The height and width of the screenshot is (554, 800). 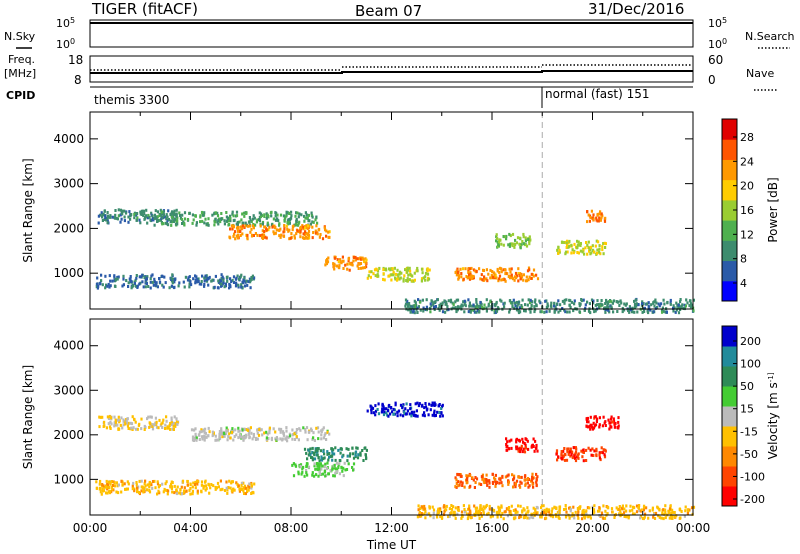 I want to click on colorbar-tick-label: 50, so click(x=747, y=386).